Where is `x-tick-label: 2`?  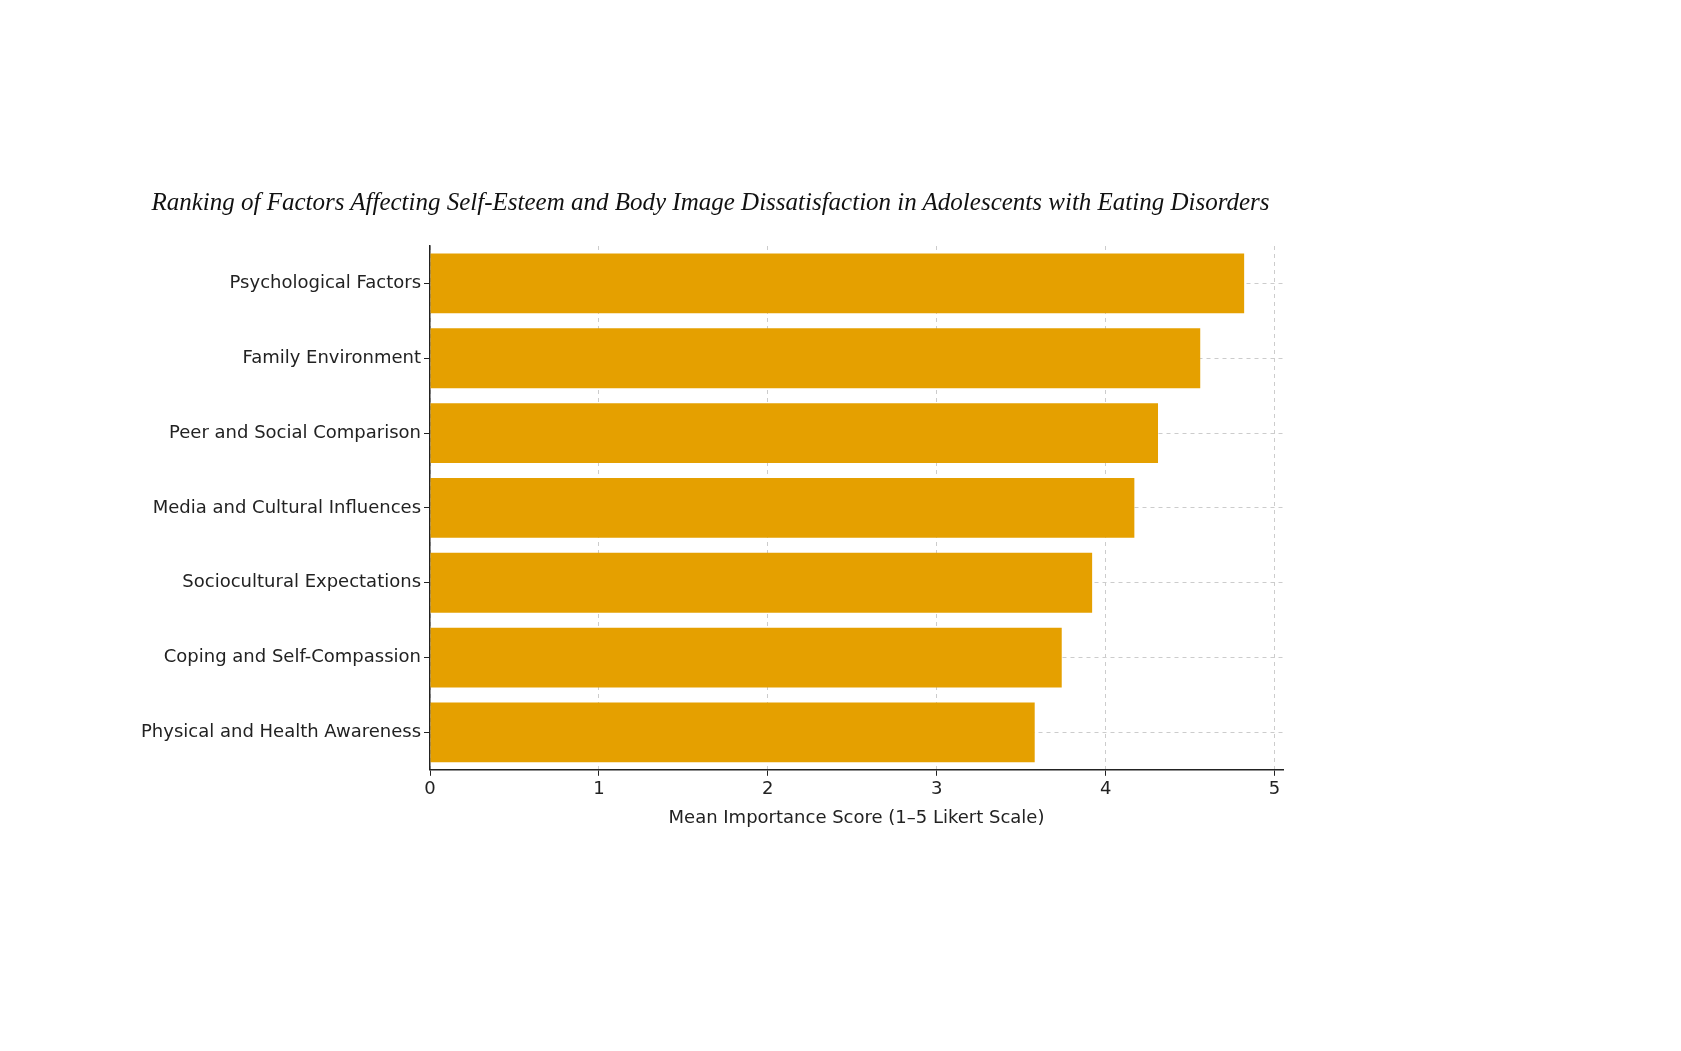 x-tick-label: 2 is located at coordinates (768, 788).